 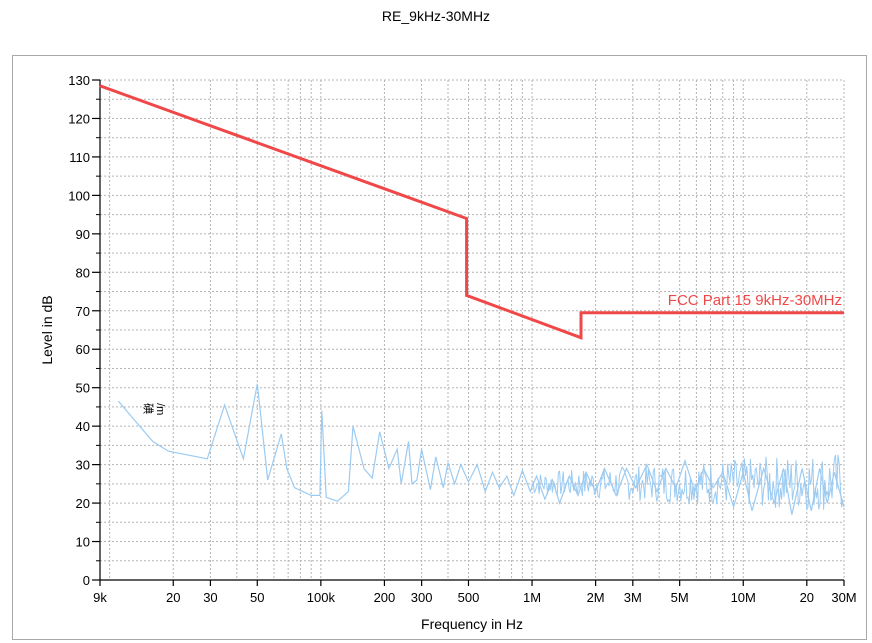 What do you see at coordinates (79, 80) in the screenshot?
I see `y-tick-label: 130` at bounding box center [79, 80].